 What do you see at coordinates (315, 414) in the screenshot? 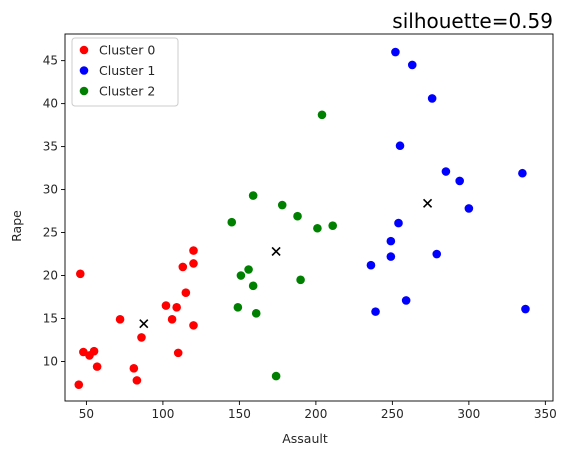
I see `x-tick-label: 200` at bounding box center [315, 414].